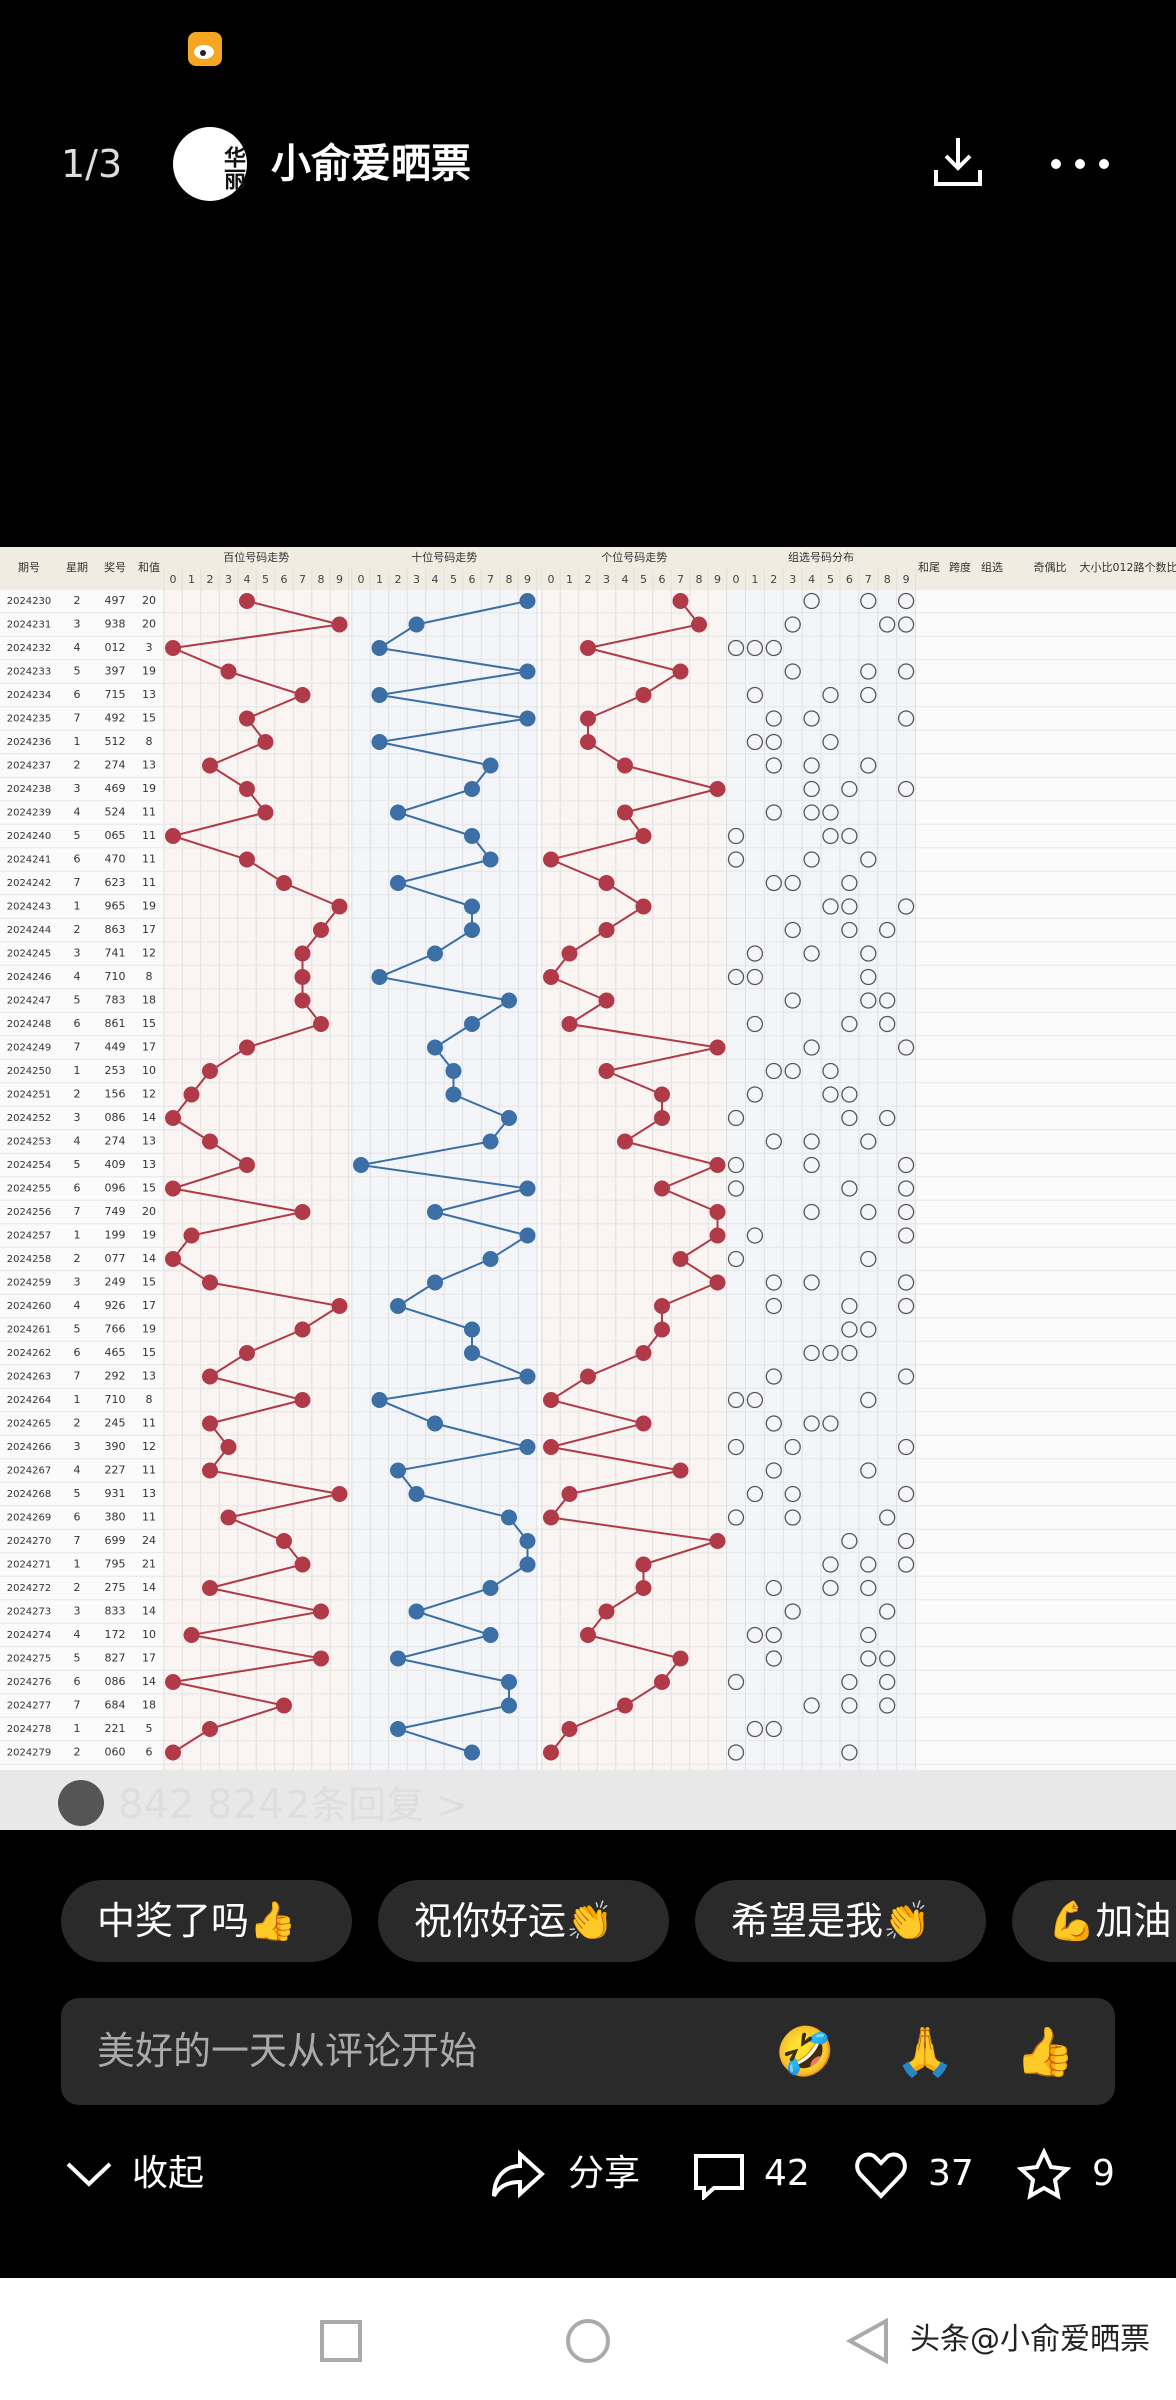  I want to click on row-cell: 390, so click(115, 1446).